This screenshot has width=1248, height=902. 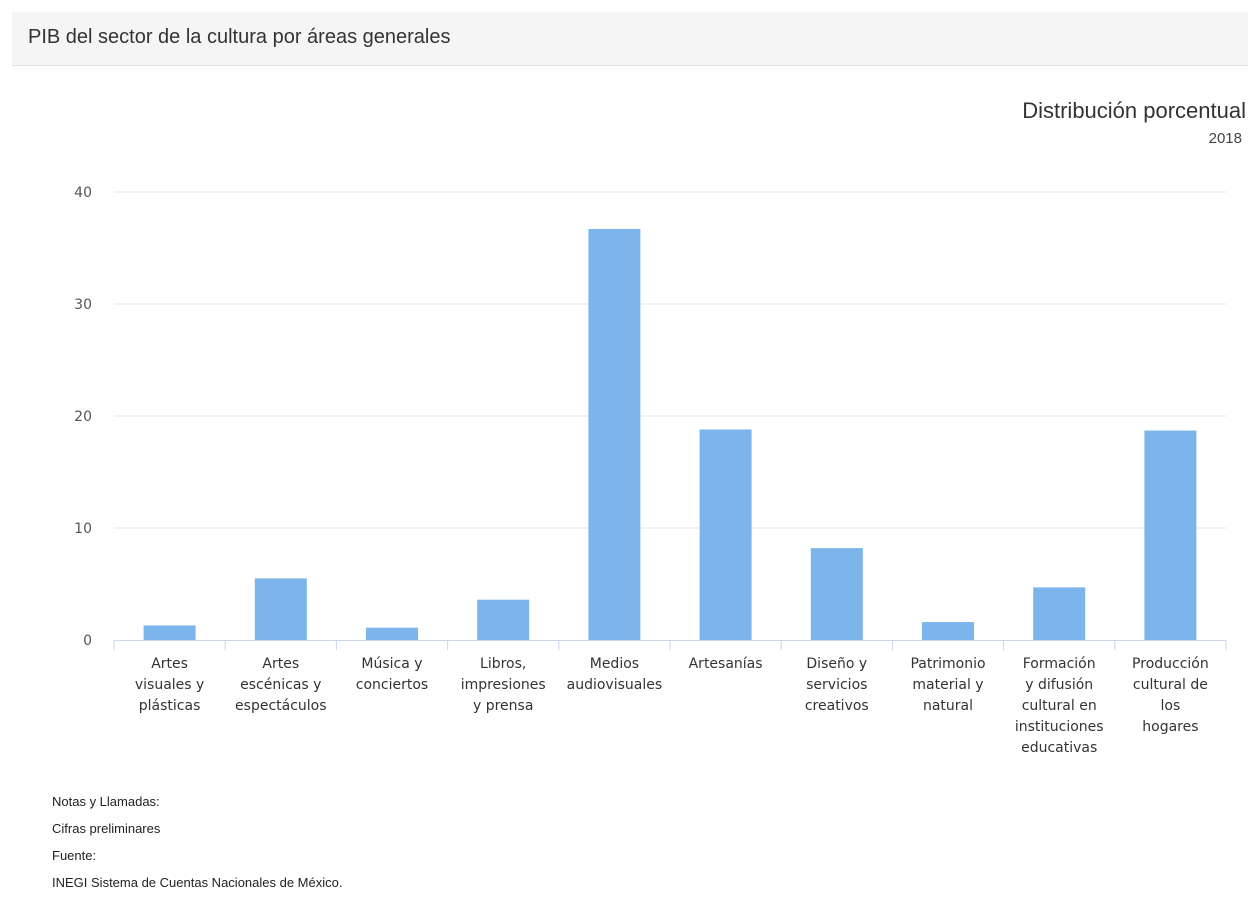 I want to click on notes-heading: Notas y Llamadas:, so click(x=106, y=801).